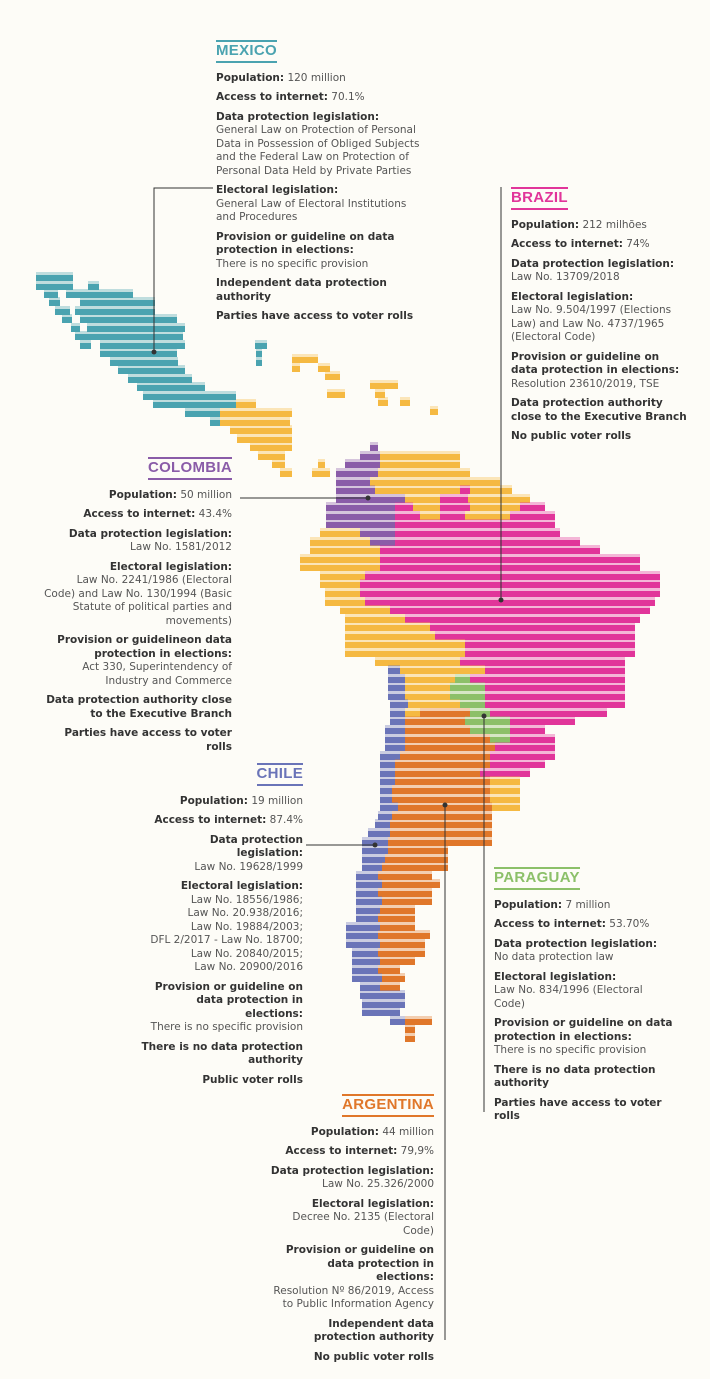 The height and width of the screenshot is (1379, 710). Describe the element at coordinates (248, 967) in the screenshot. I see `item-value: Law No. 20900/2016` at that location.